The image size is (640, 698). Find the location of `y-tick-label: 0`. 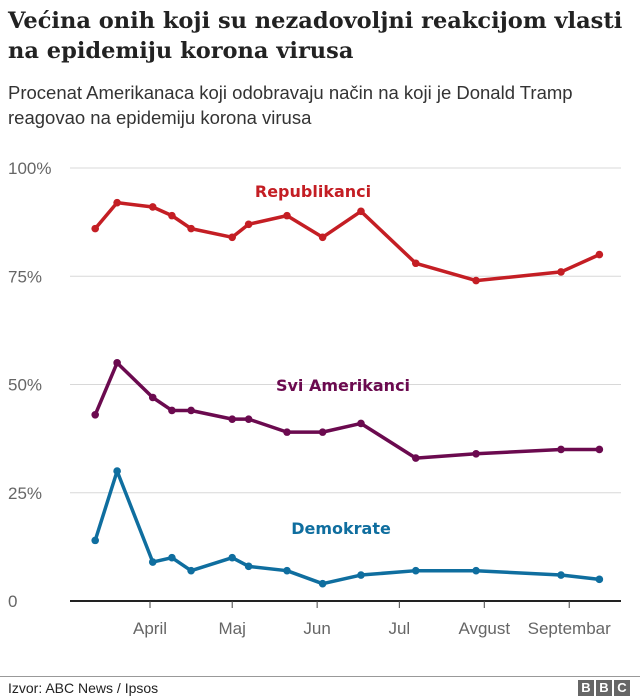

y-tick-label: 0 is located at coordinates (12, 601).